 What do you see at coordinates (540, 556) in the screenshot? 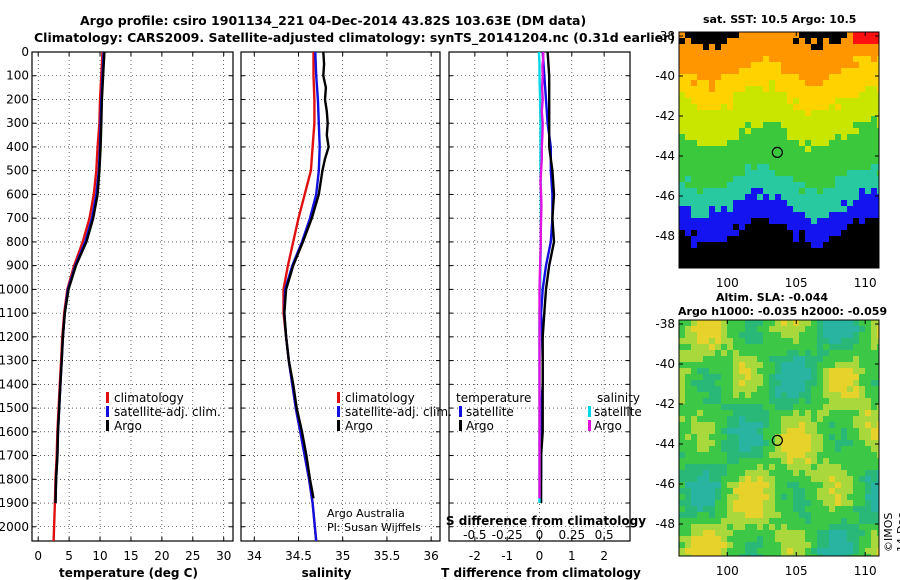
I see `x-tick-label: 0` at bounding box center [540, 556].